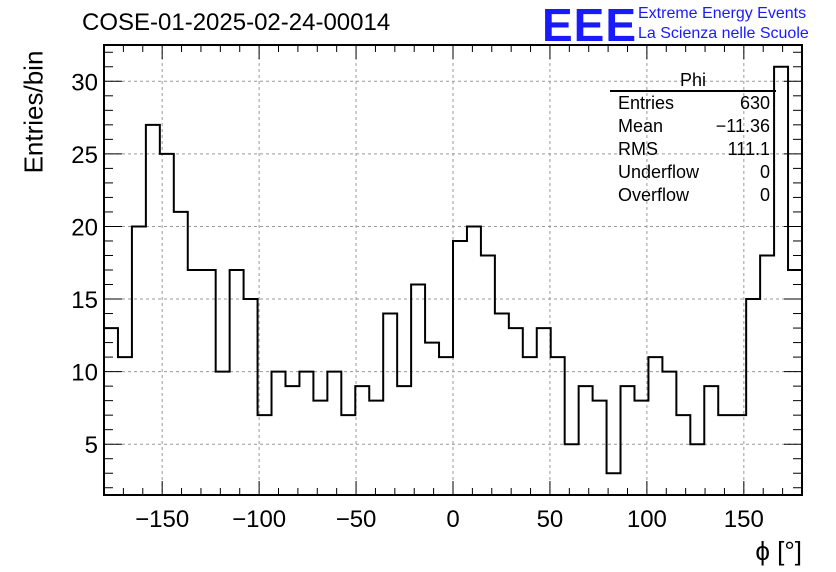  I want to click on y-tick-label: 25, so click(84, 155).